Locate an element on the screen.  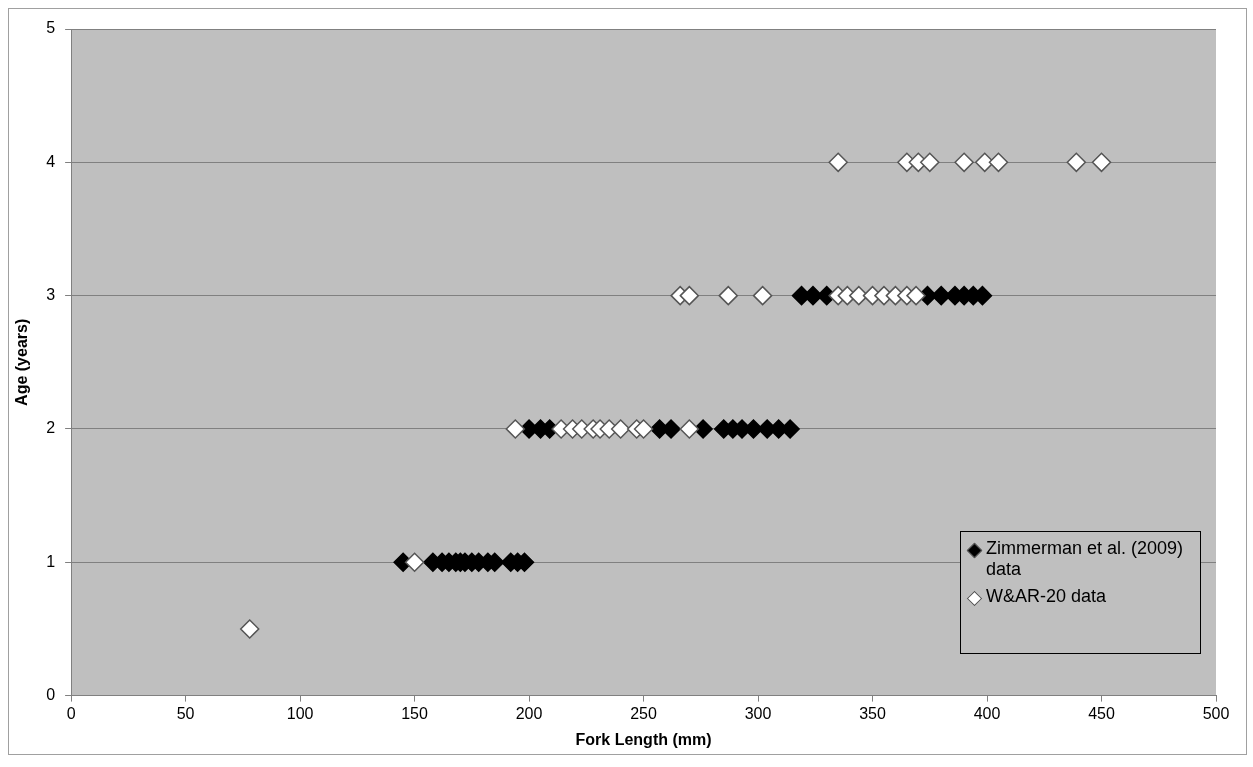
legend-label: W&AR-20 data is located at coordinates (1046, 596).